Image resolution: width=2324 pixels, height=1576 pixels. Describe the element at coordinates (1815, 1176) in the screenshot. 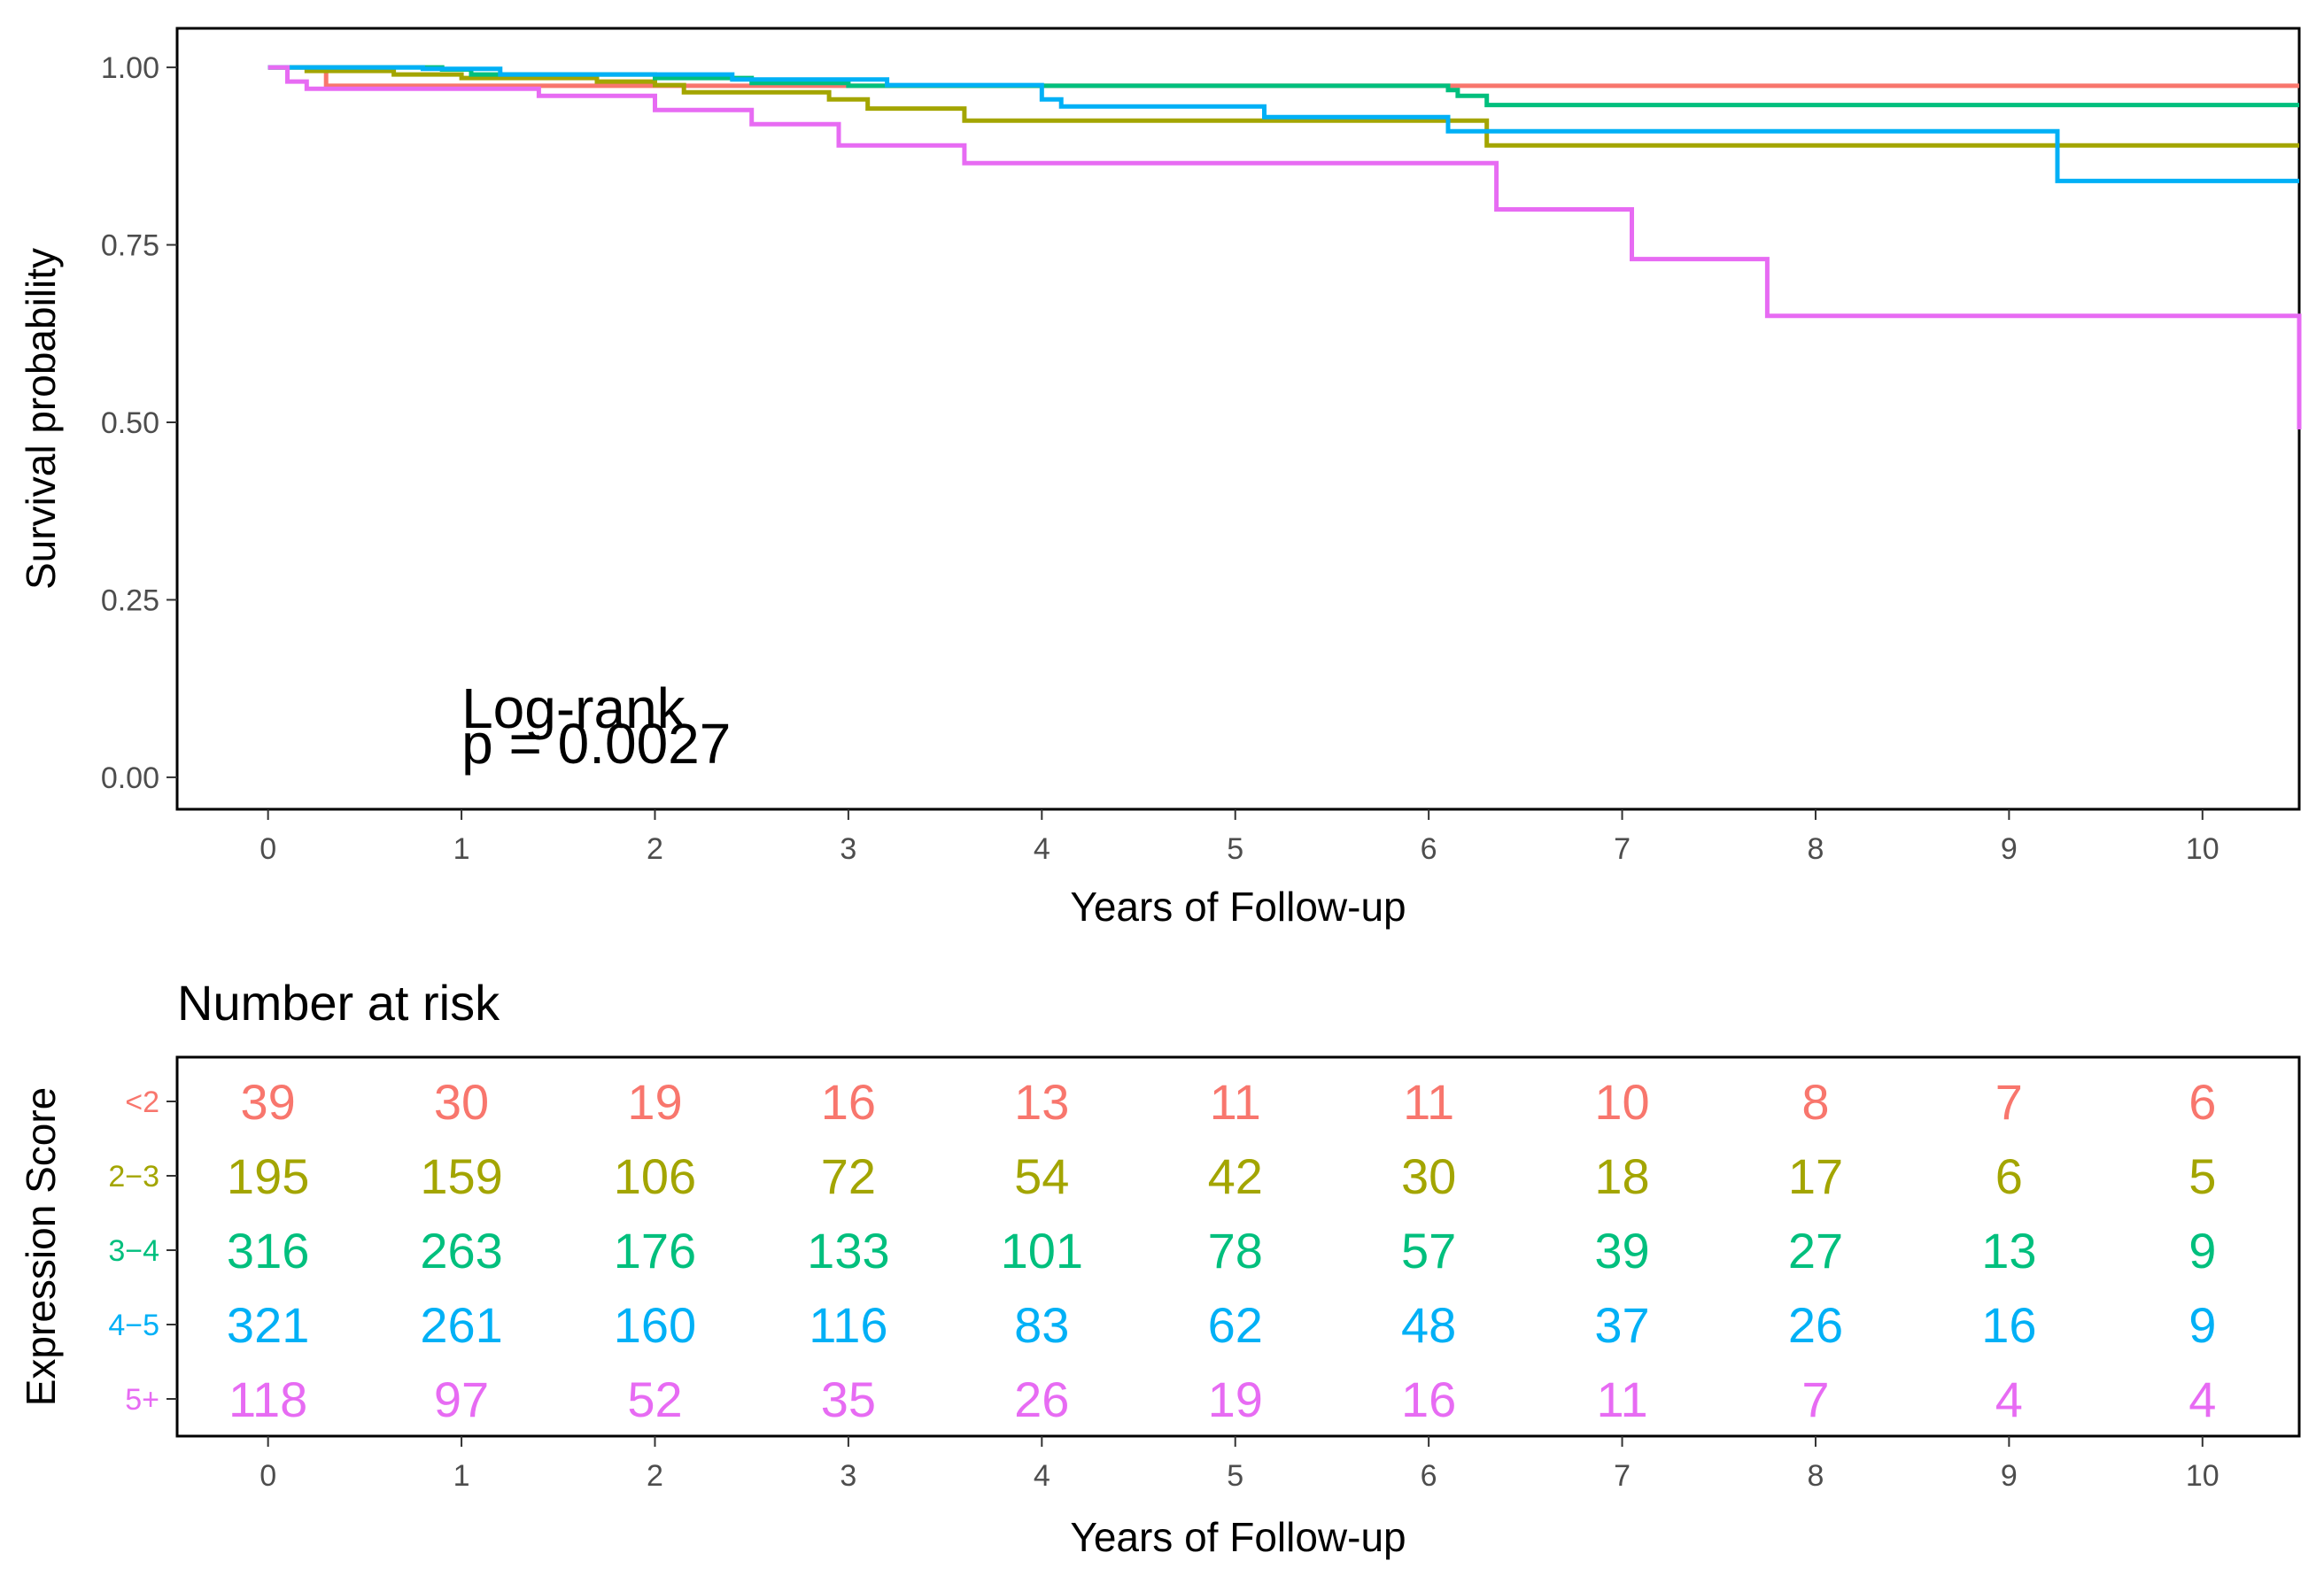

I see `risk-cell: 17` at that location.